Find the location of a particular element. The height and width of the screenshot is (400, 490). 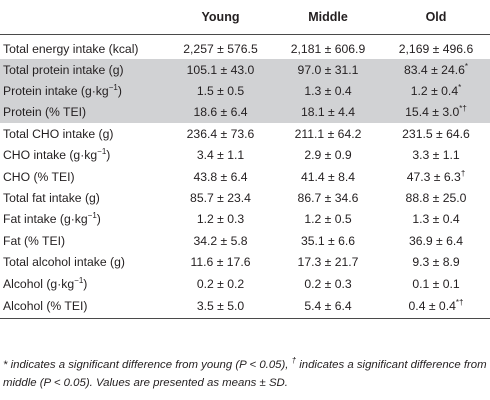

cell-old: 47.3 ± 6.3† is located at coordinates (436, 176).